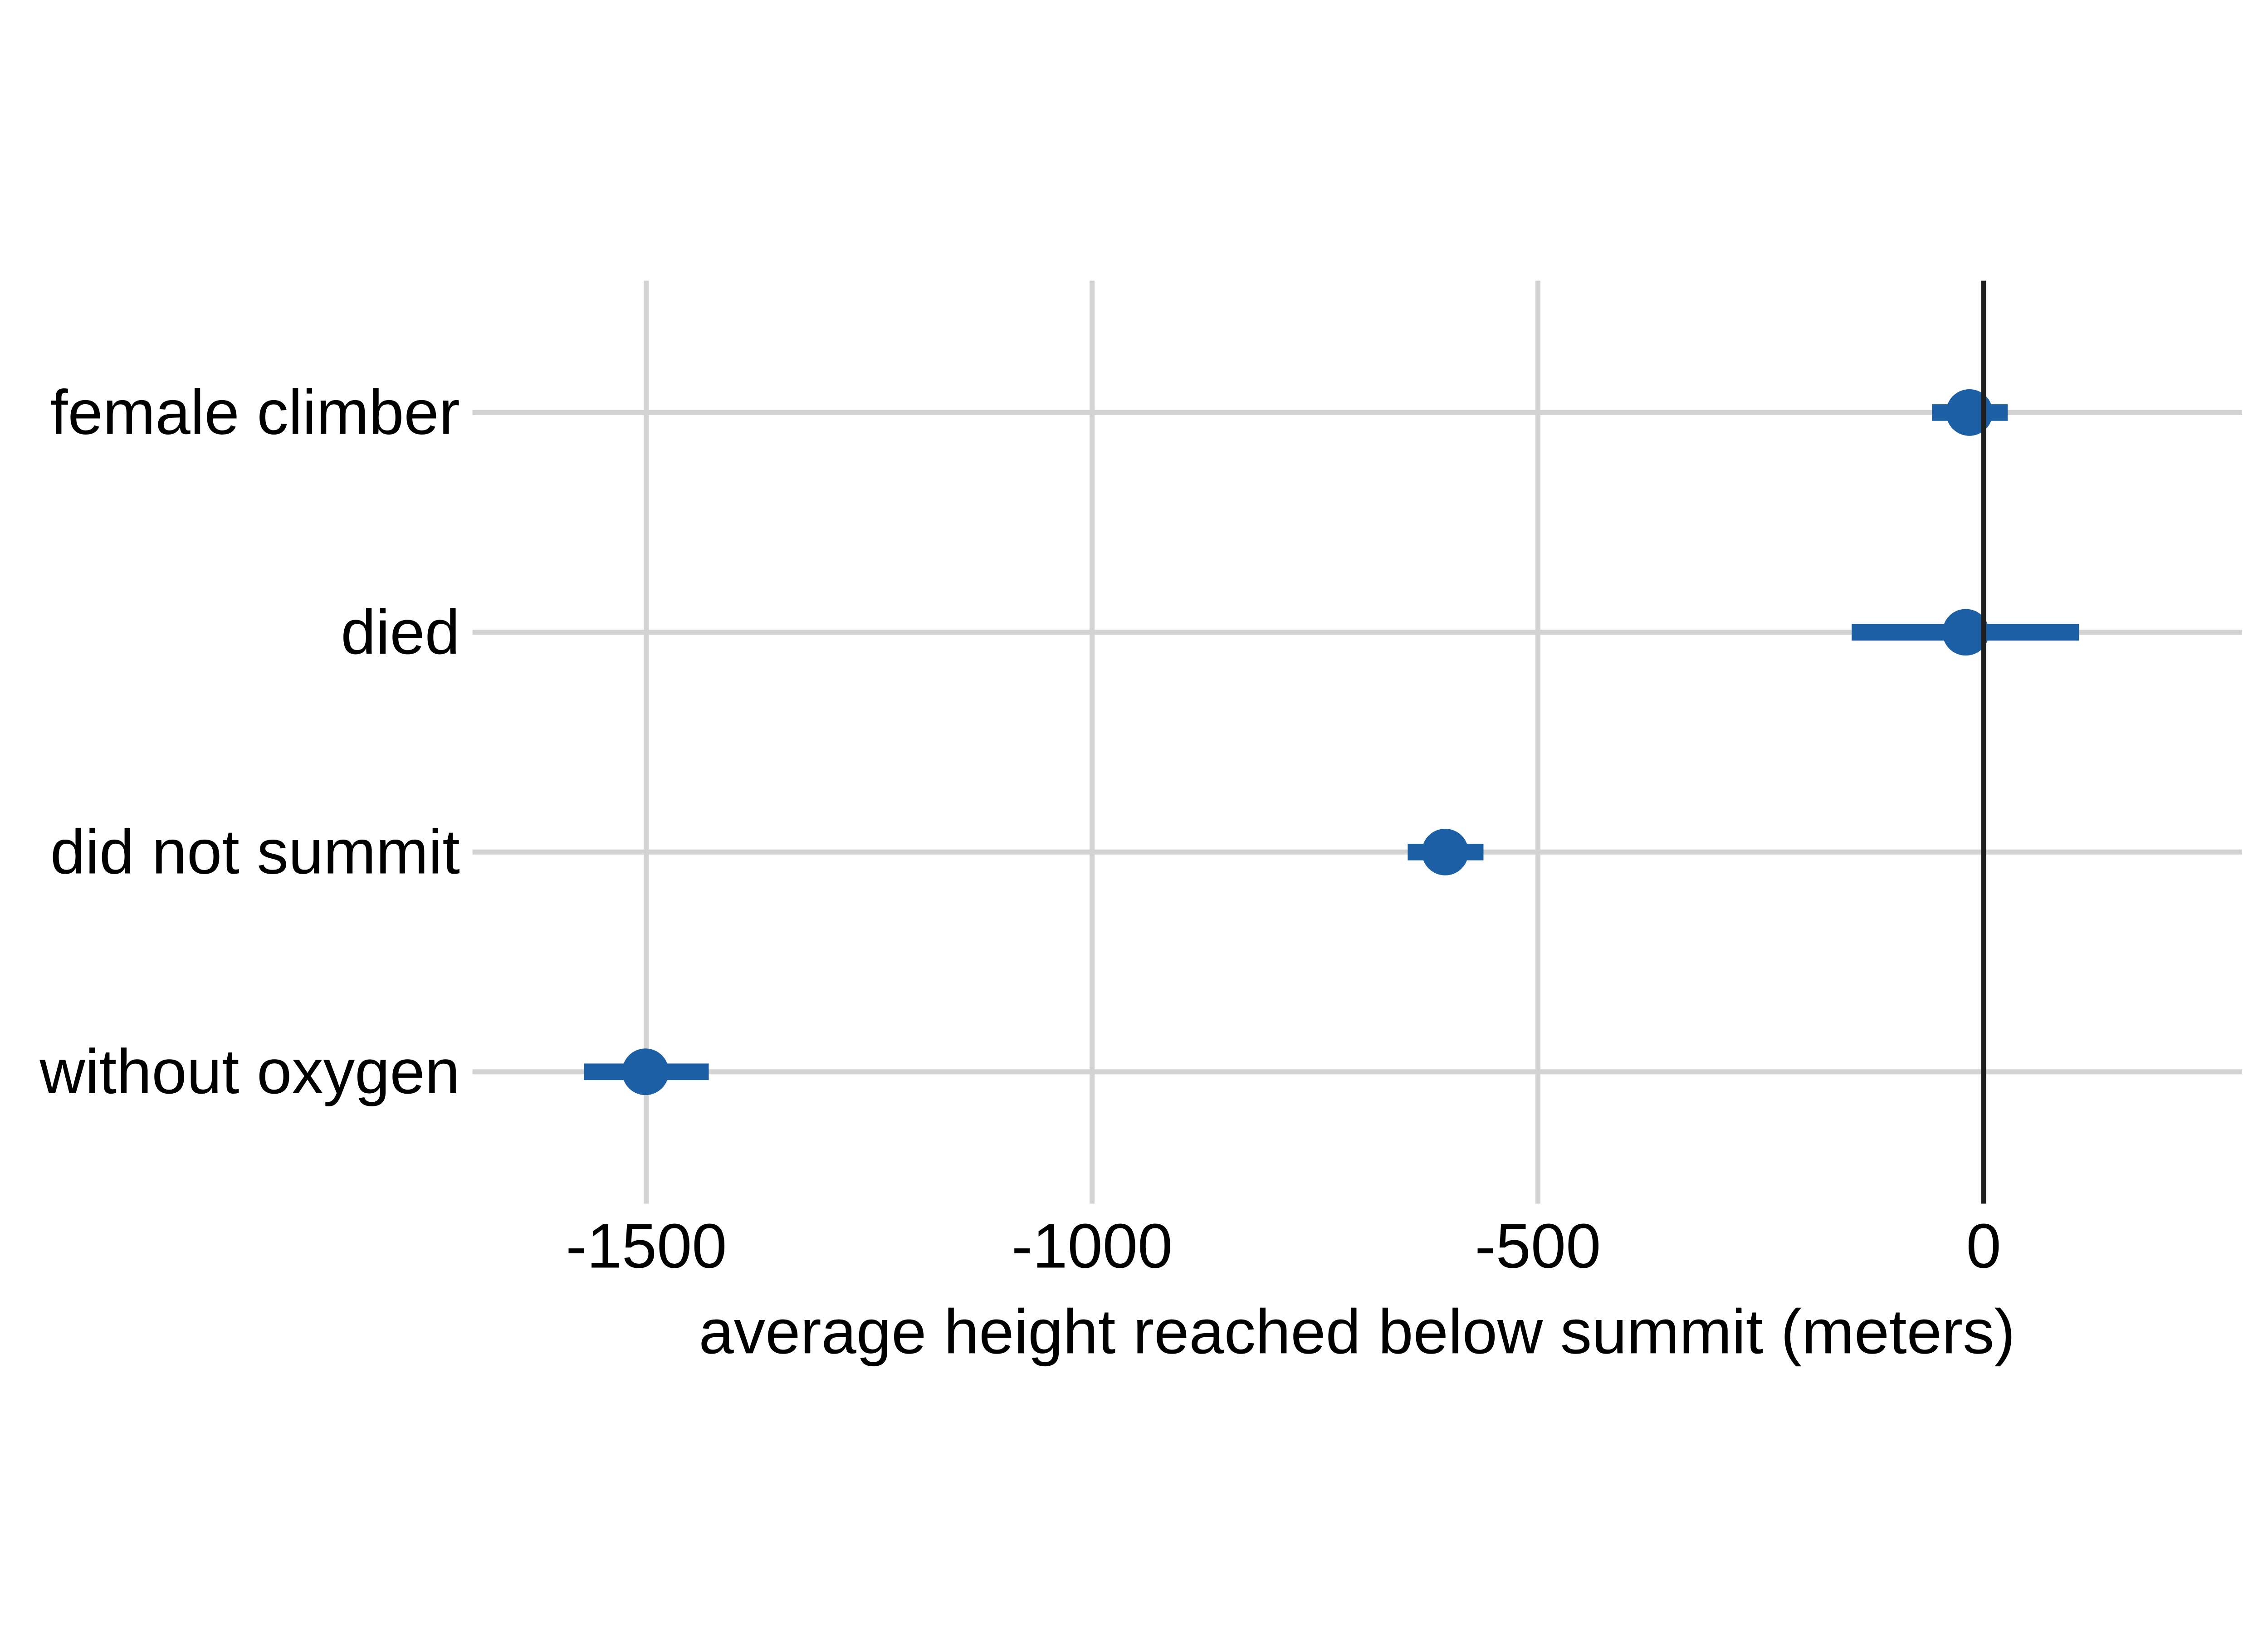 This screenshot has height=1633, width=2268. Describe the element at coordinates (249, 1072) in the screenshot. I see `y-axis-category-label: without oxygen` at that location.